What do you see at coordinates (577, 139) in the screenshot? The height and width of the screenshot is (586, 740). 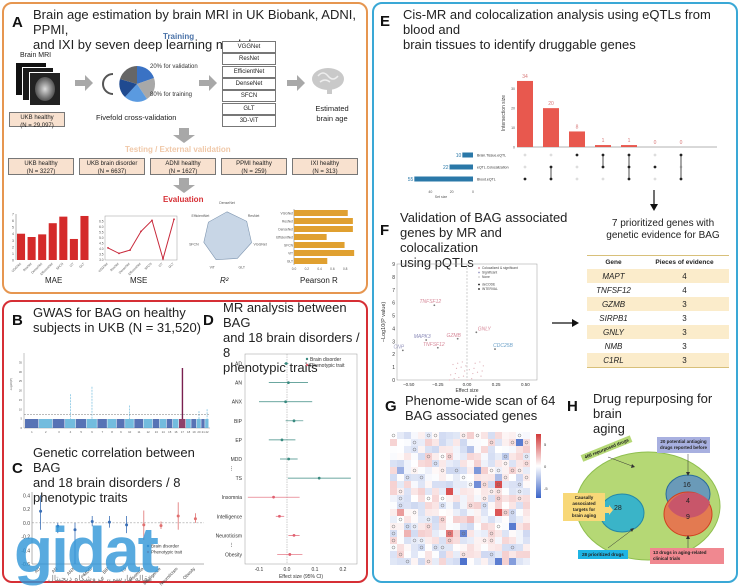 I see `intersection-bar` at bounding box center [577, 139].